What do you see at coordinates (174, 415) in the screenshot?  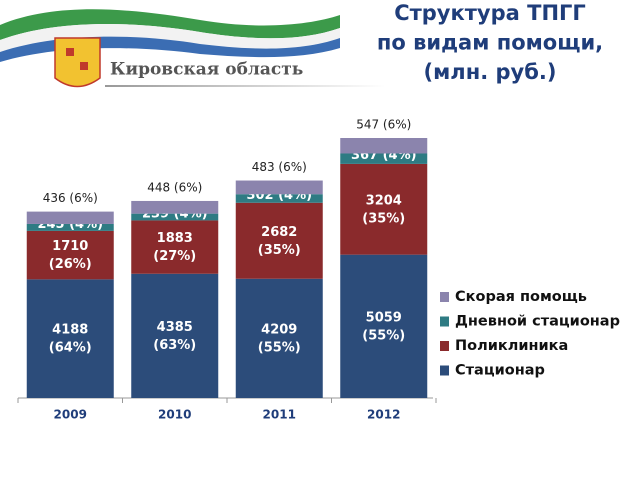 I see `x-tick-label: 2010` at bounding box center [174, 415].